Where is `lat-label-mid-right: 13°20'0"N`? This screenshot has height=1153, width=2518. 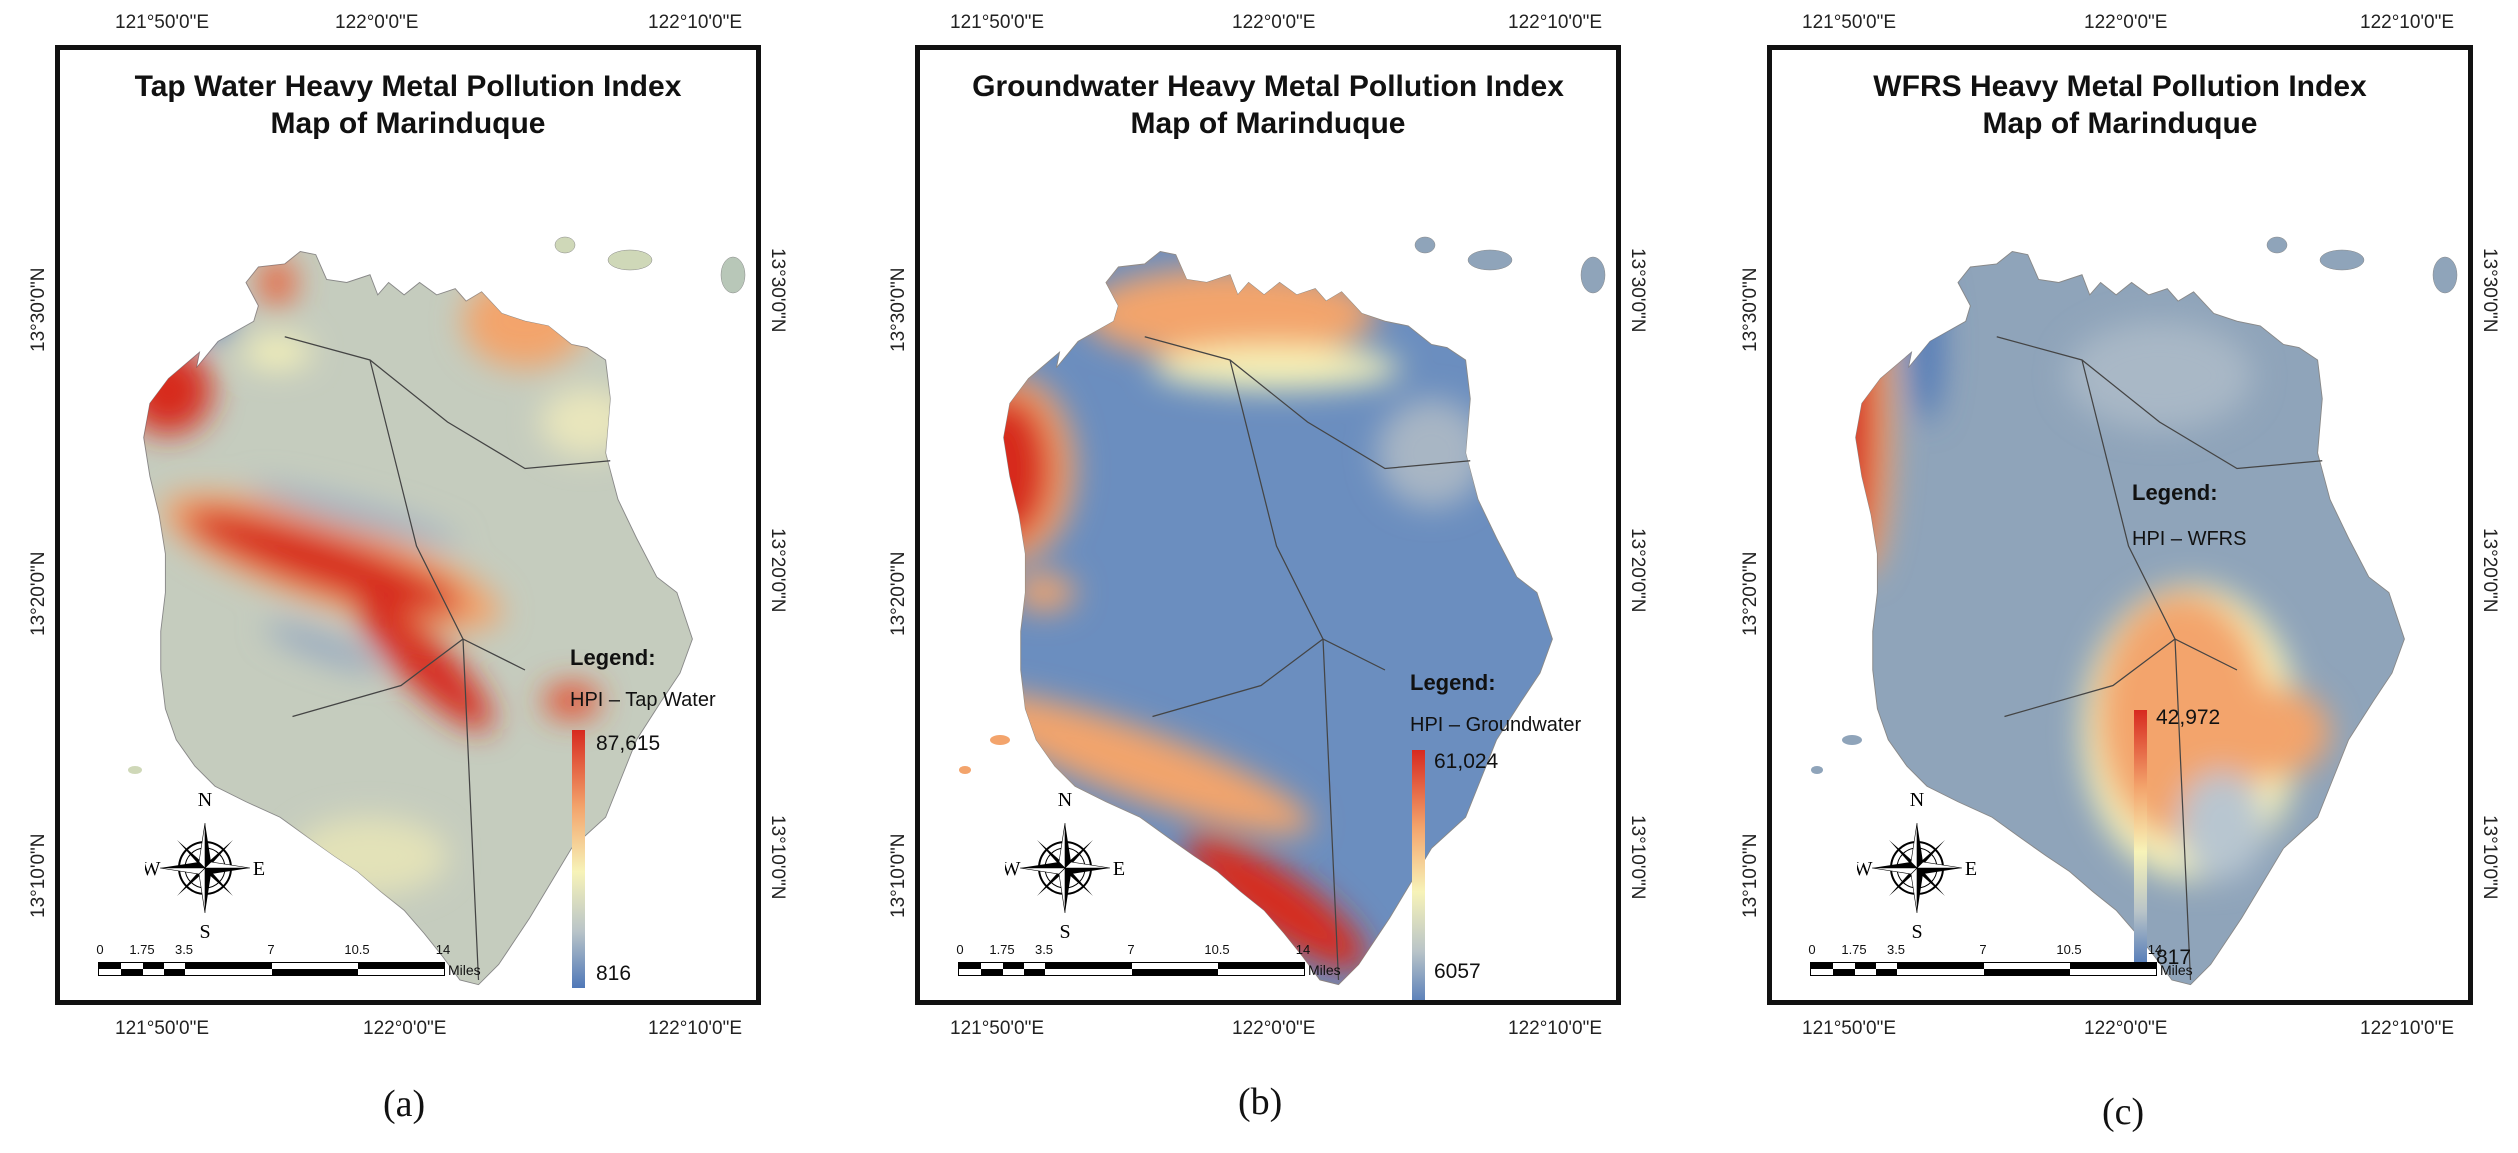
lat-label-mid-right: 13°20'0"N is located at coordinates (2489, 570).